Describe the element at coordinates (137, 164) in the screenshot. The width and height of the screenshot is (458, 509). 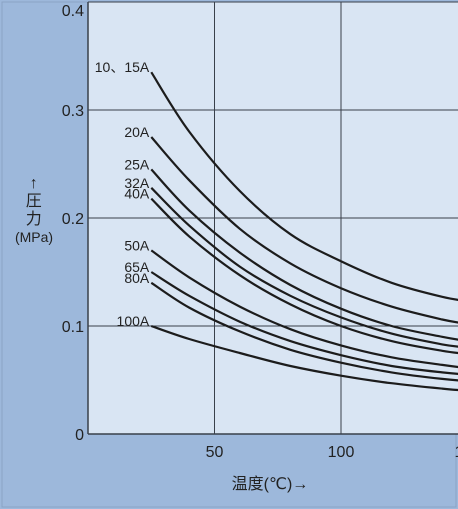
I see `series-label: 25A` at that location.